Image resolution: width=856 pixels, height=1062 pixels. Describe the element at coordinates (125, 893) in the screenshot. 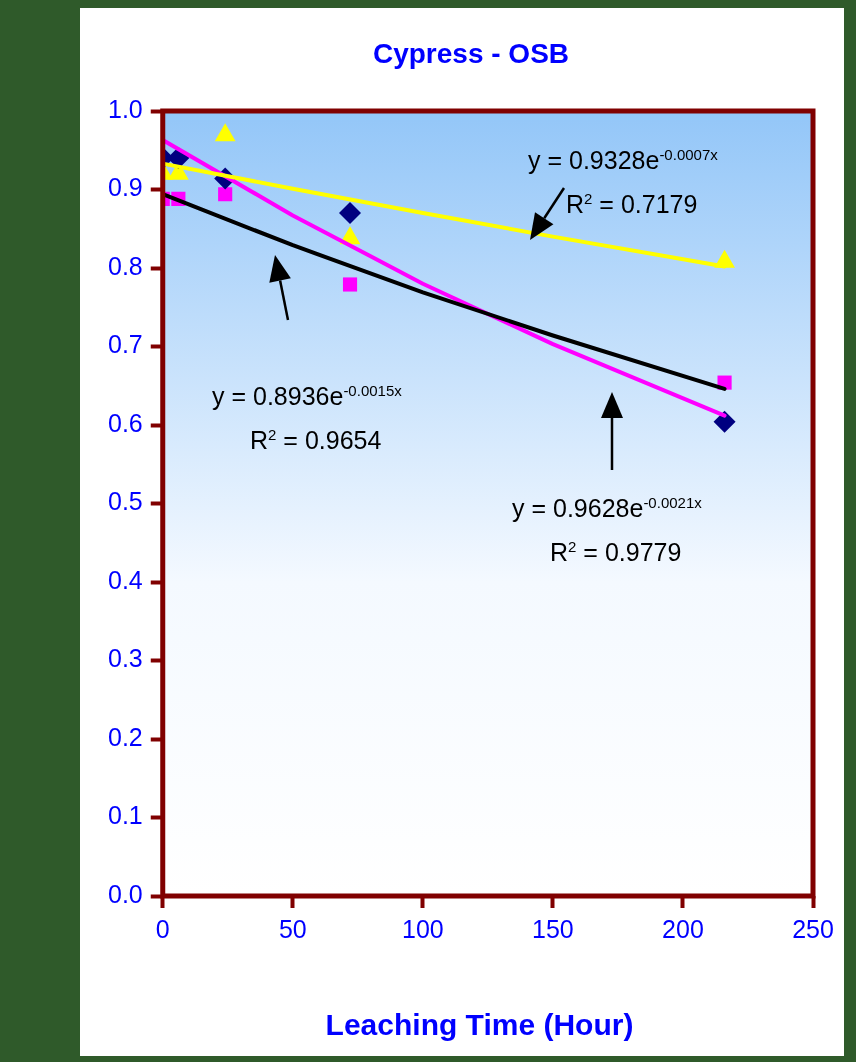

I see `y-tick-label: 0.0` at that location.